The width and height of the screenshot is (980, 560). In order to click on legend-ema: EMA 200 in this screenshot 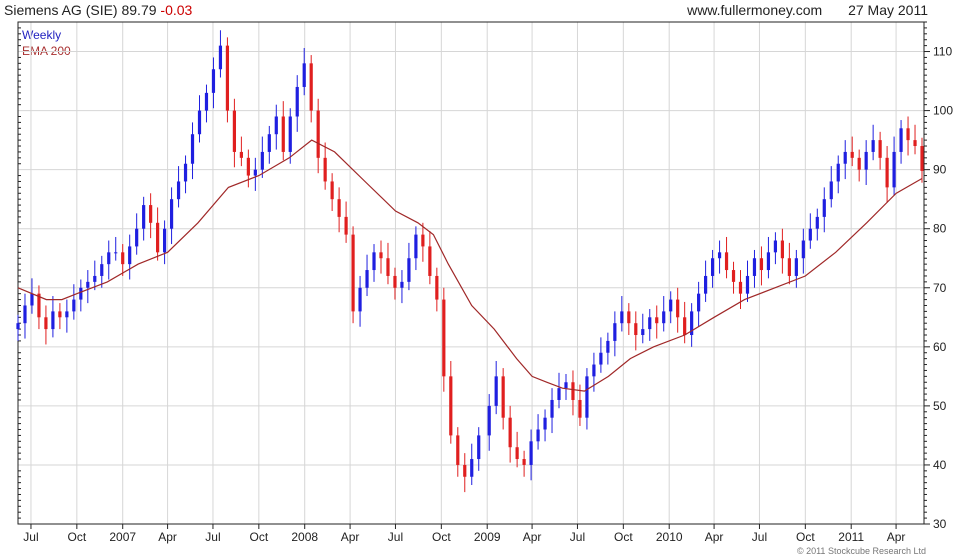, I will do `click(46, 51)`.